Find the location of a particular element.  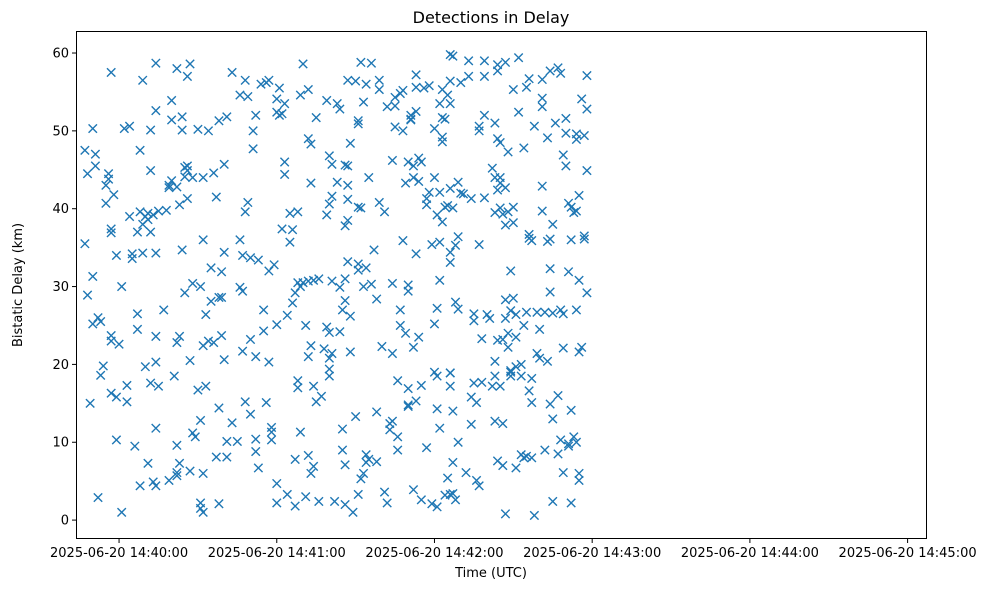

x-tick-label: 2025-06-20 14:45:00 is located at coordinates (908, 553).